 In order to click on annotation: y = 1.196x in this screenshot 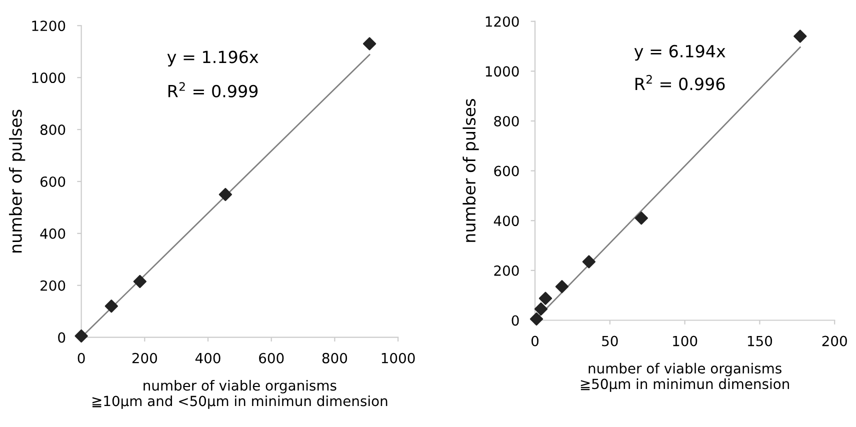, I will do `click(212, 58)`.